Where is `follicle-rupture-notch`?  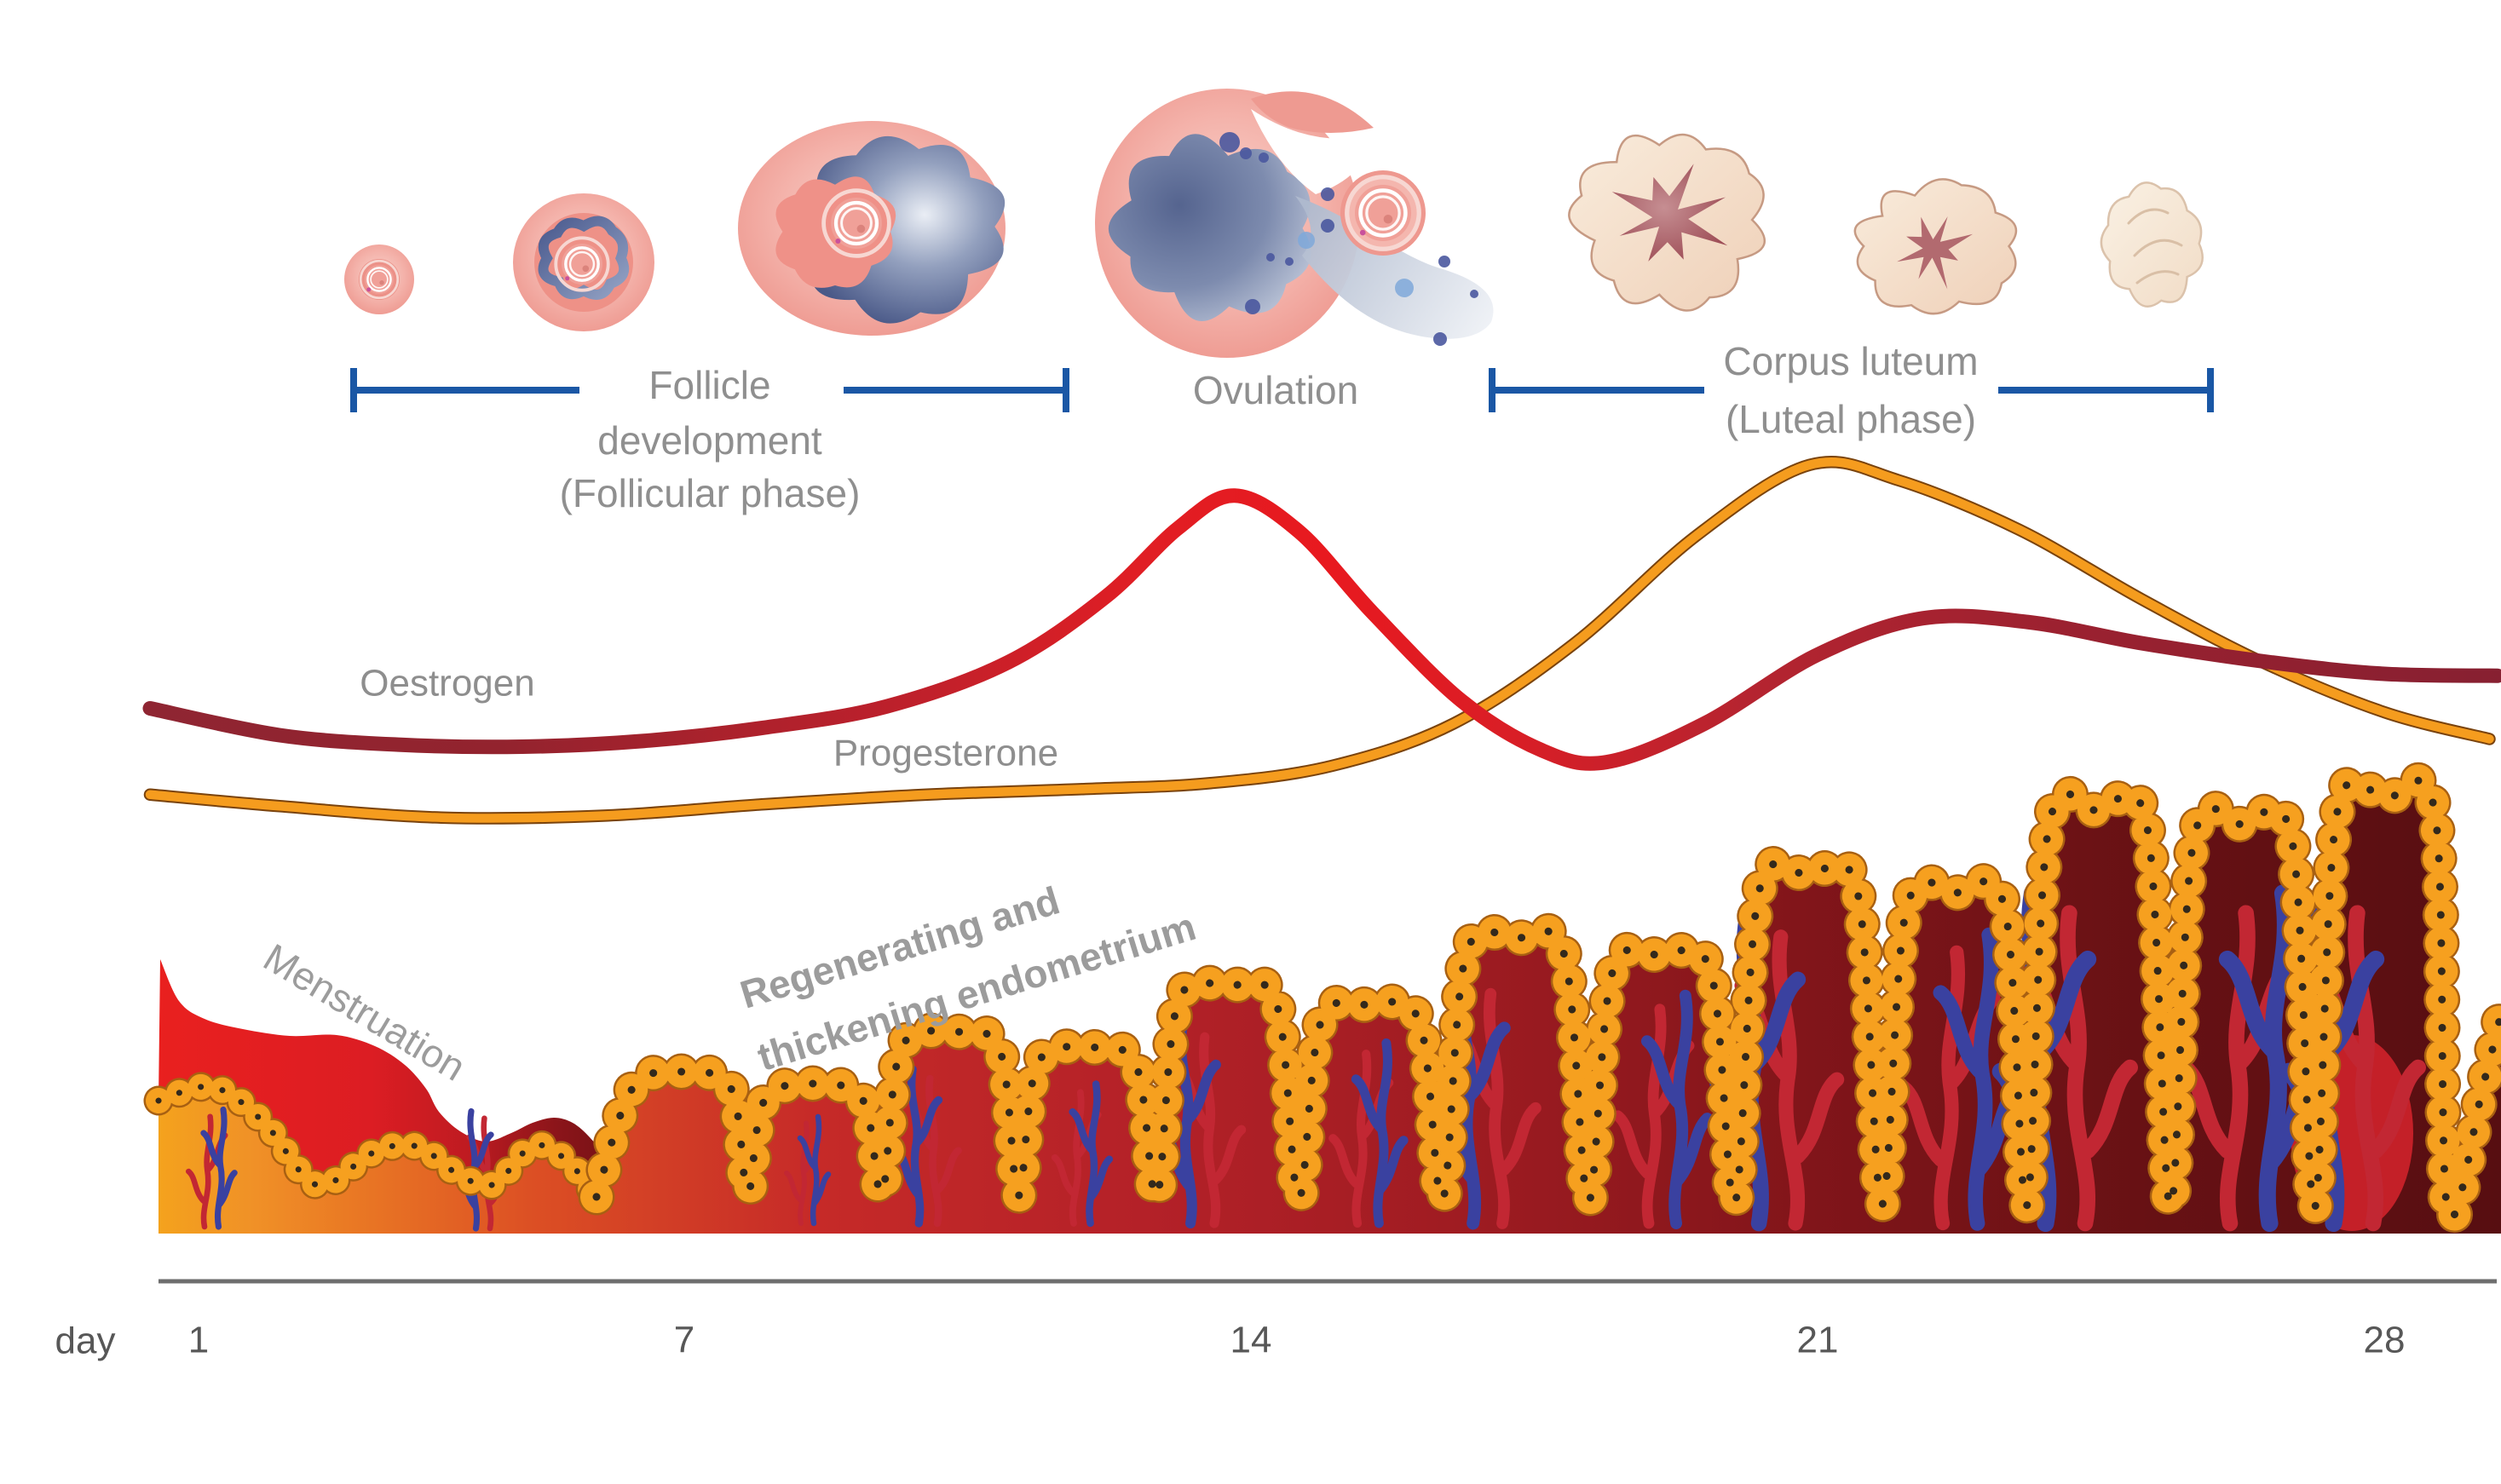 follicle-rupture-notch is located at coordinates (1313, 151).